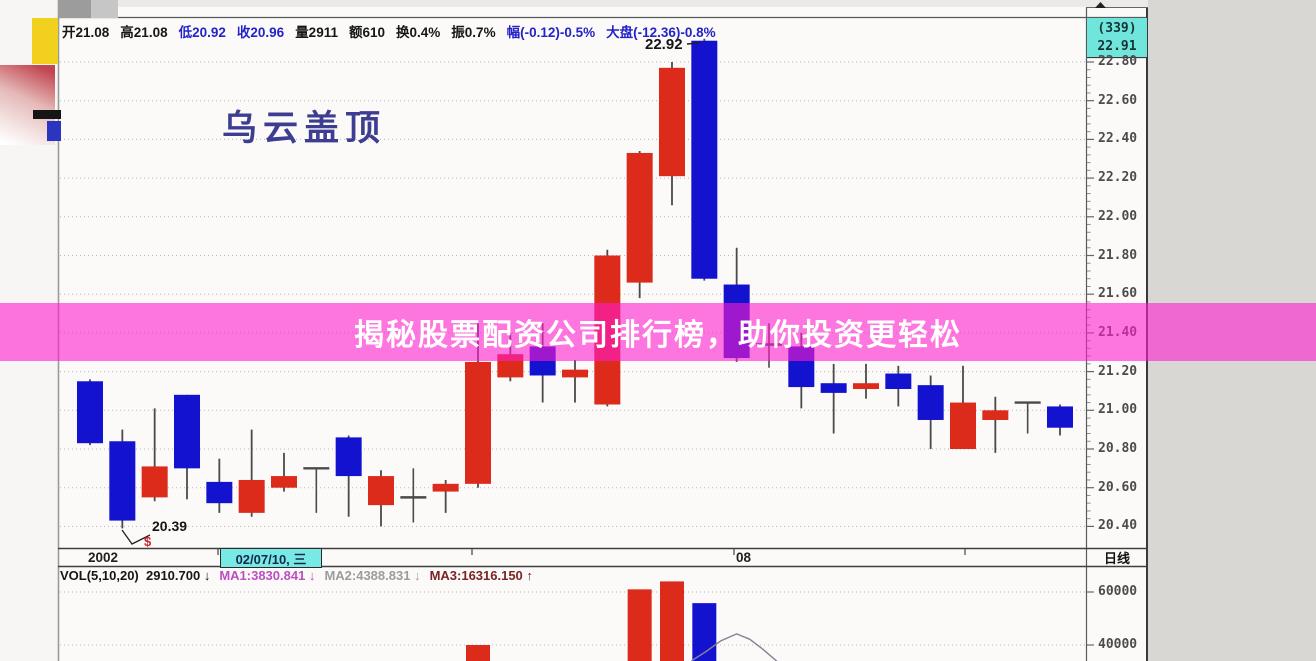 The image size is (1316, 661). Describe the element at coordinates (88, 9) in the screenshot. I see `window-corner-fragment` at that location.